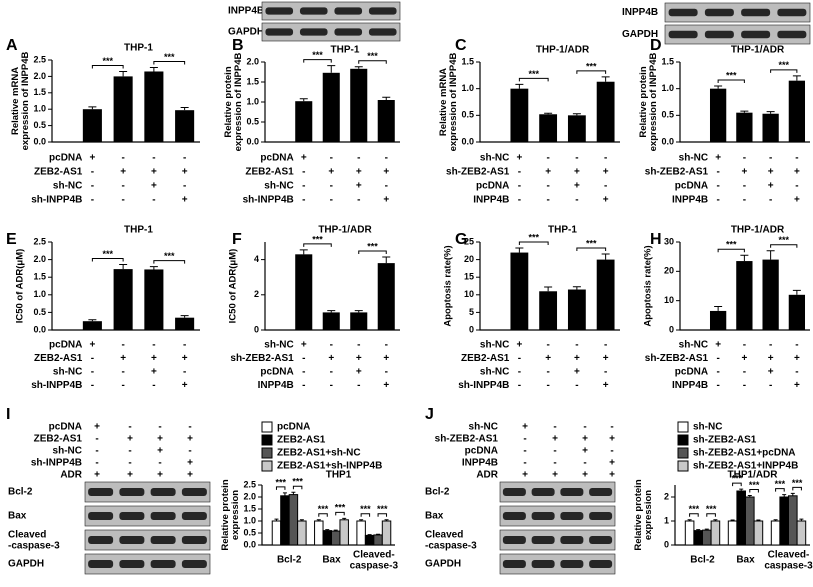 The image size is (813, 587). I want to click on y-tick-label: 1.5, so click(252, 81).